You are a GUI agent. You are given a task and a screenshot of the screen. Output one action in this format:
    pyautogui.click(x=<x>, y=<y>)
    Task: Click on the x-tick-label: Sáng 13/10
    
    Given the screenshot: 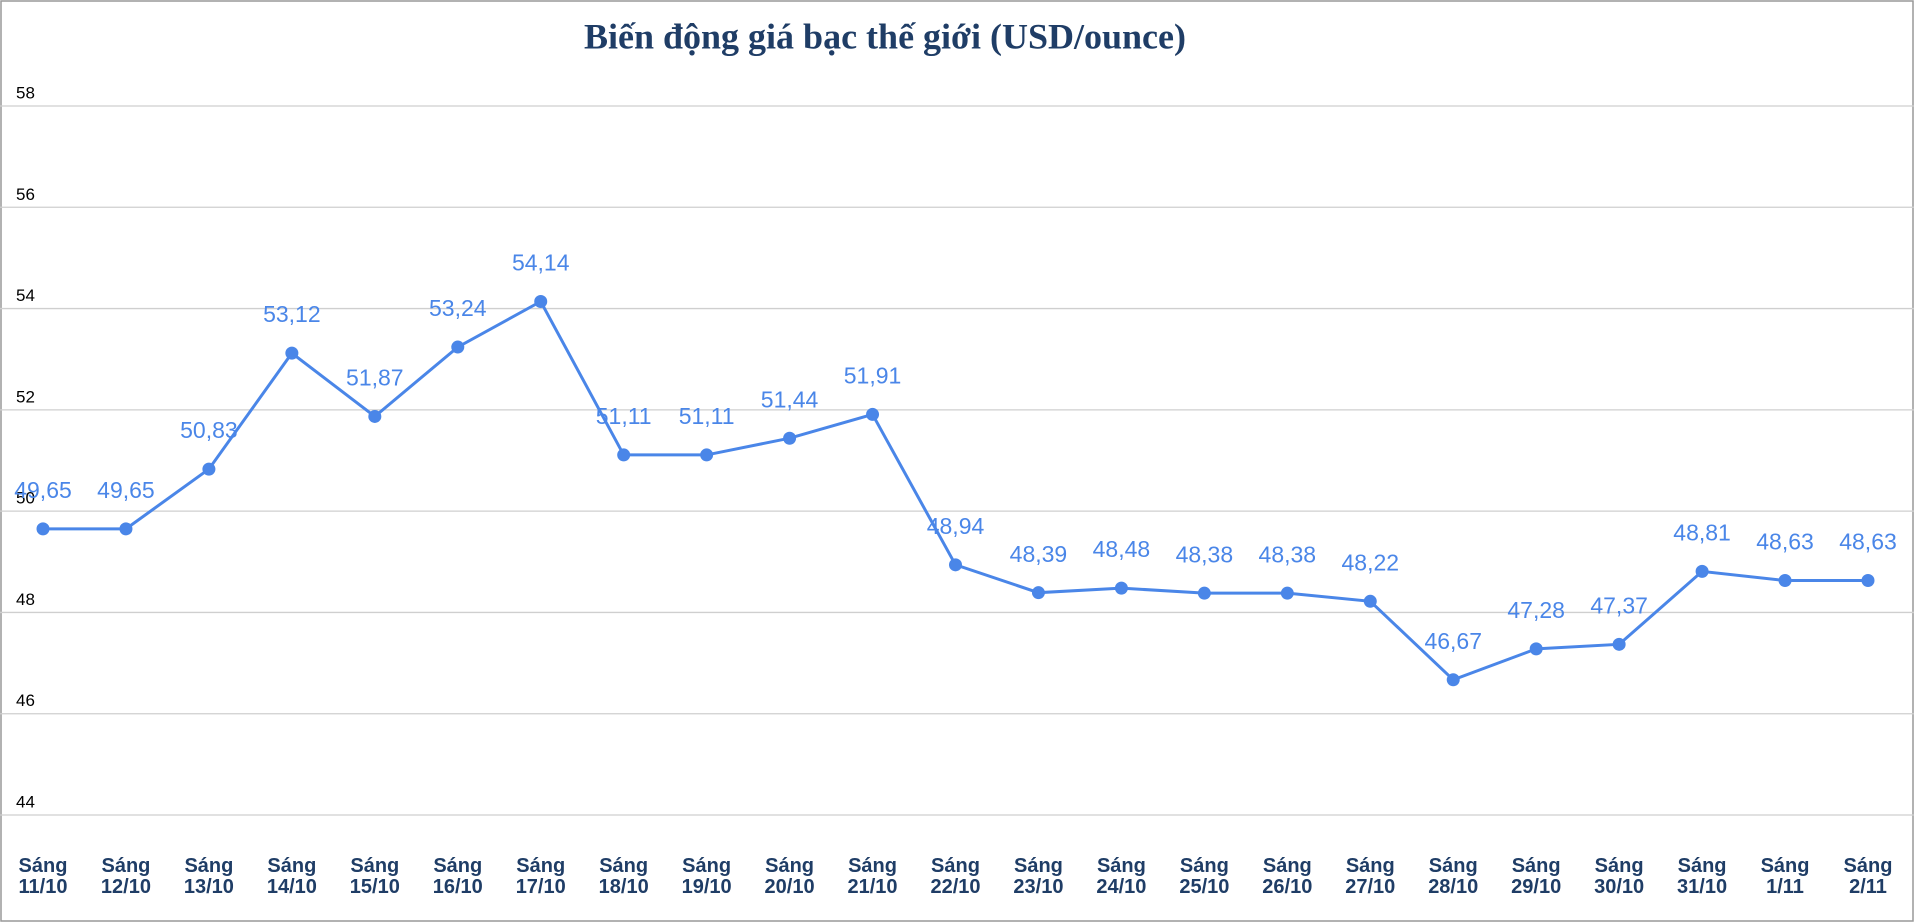 What is the action you would take?
    pyautogui.click(x=208, y=876)
    